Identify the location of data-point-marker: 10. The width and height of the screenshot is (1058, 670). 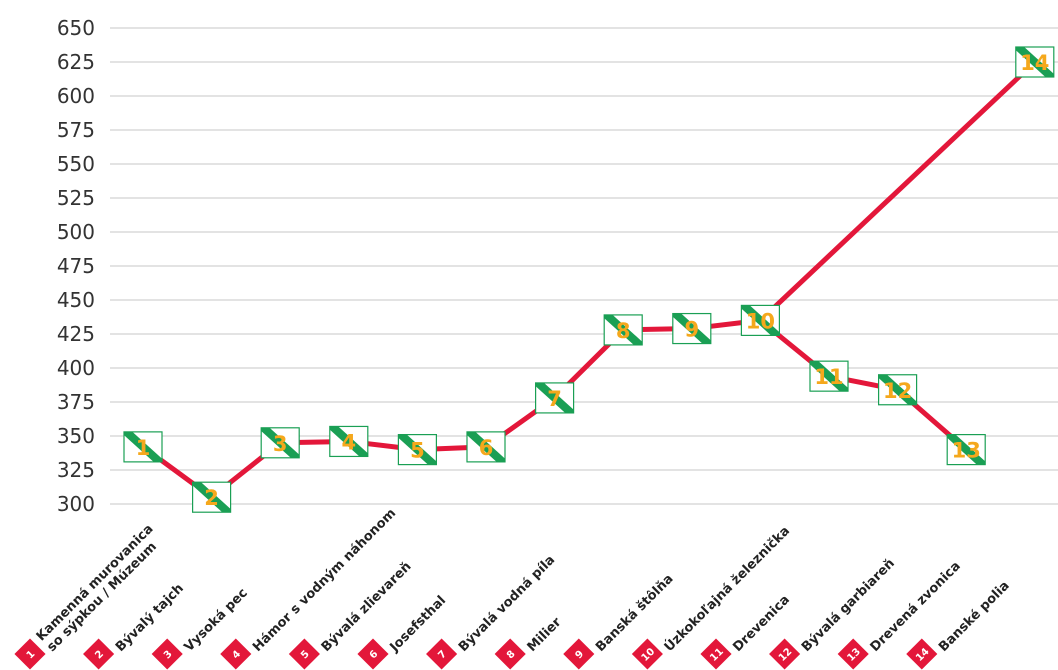
(760, 320).